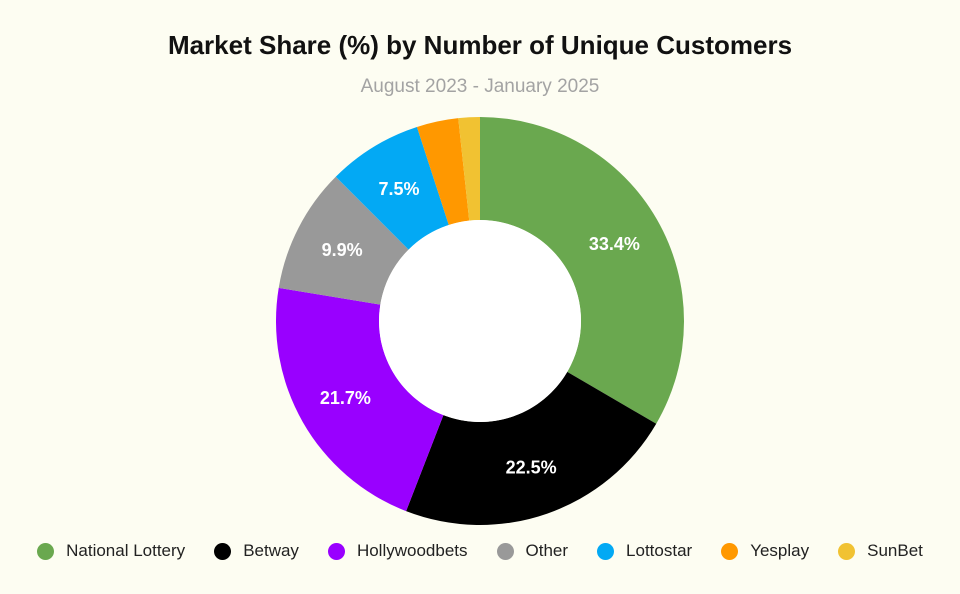 The height and width of the screenshot is (594, 960). I want to click on legend-item-national-lottery: National Lottery, so click(111, 551).